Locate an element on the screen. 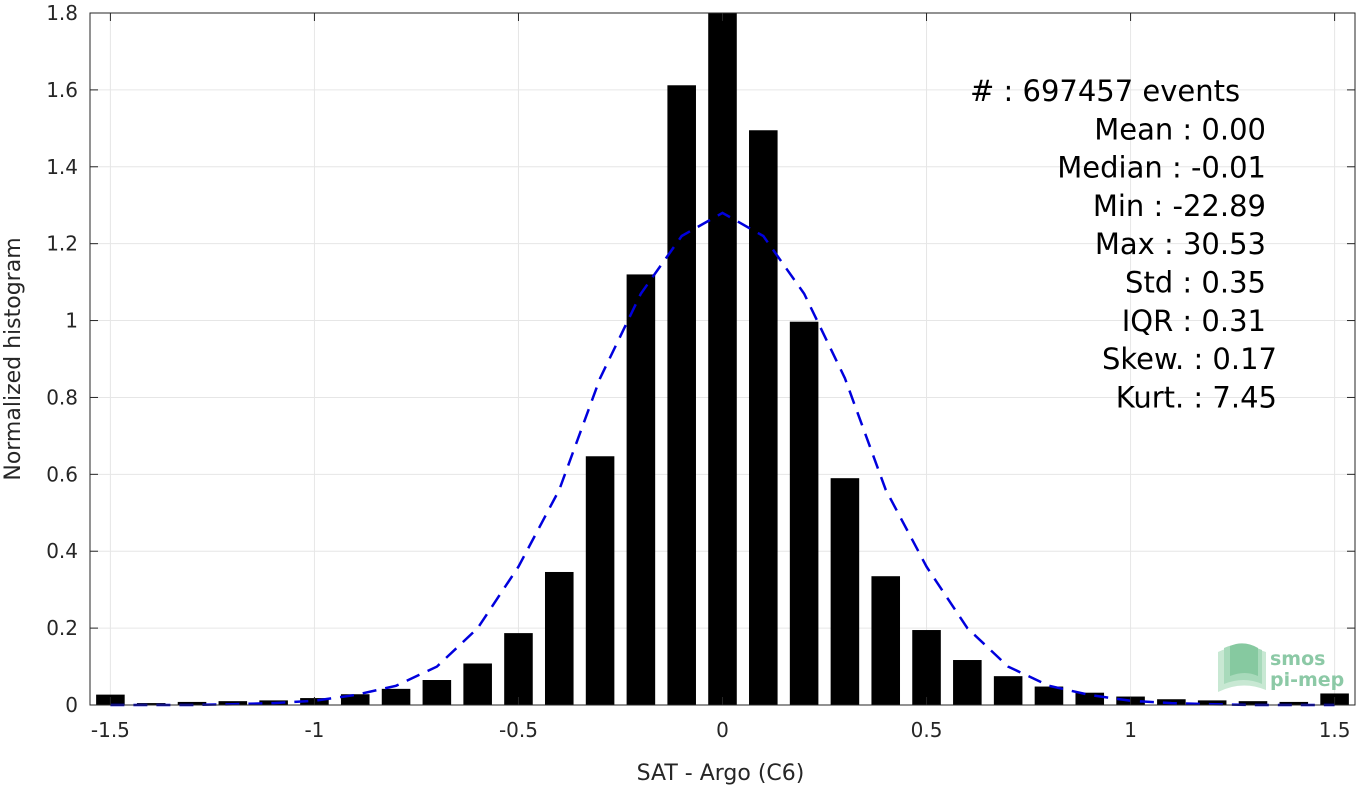  y-tick-label: 1.4 is located at coordinates (62, 167).